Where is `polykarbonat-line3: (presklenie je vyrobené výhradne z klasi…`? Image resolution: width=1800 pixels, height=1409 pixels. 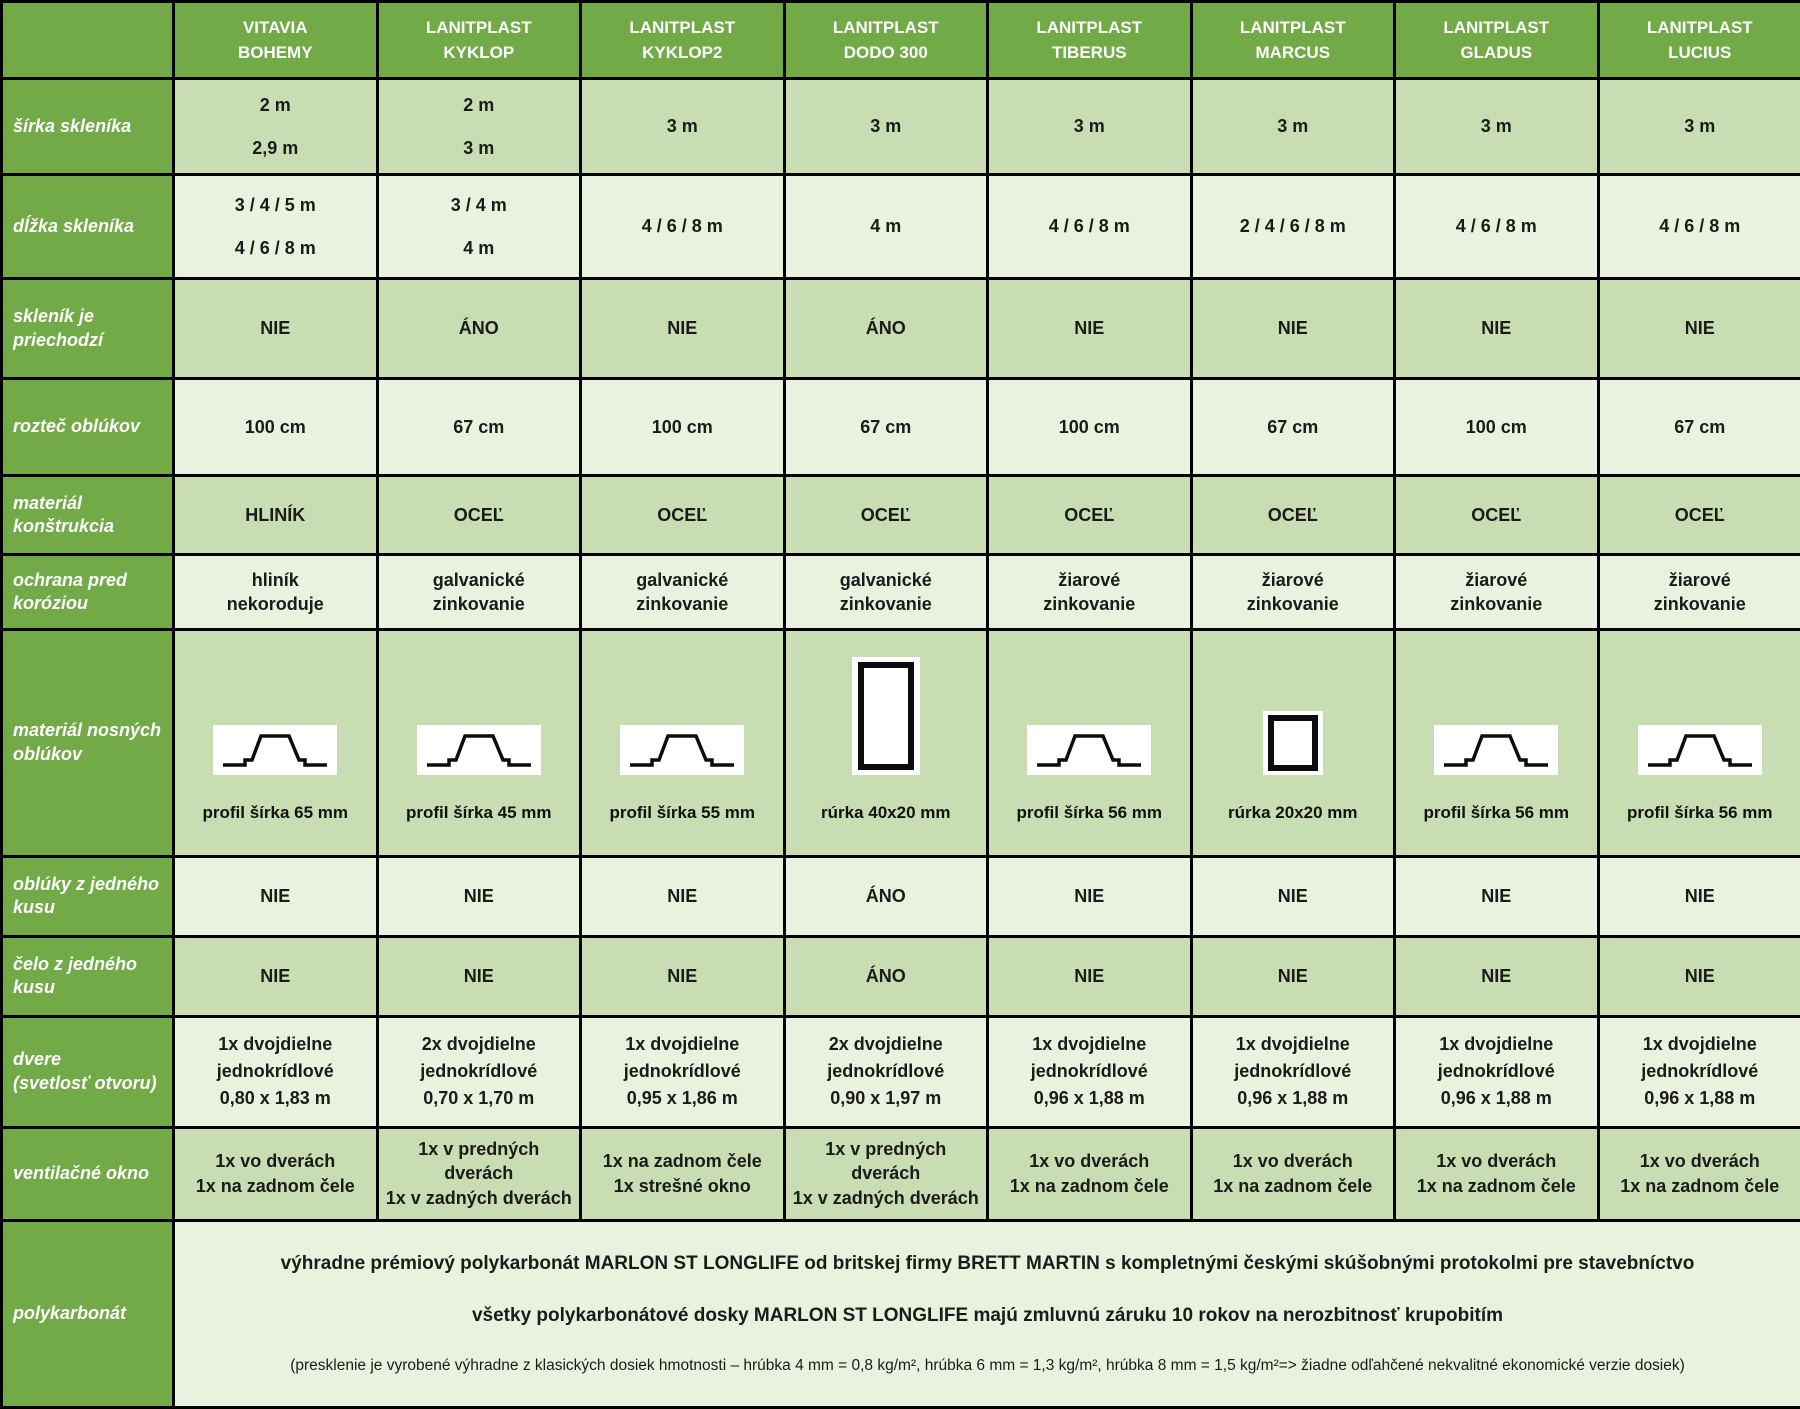 polykarbonat-line3: (presklenie je vyrobené výhradne z klasi… is located at coordinates (987, 1366).